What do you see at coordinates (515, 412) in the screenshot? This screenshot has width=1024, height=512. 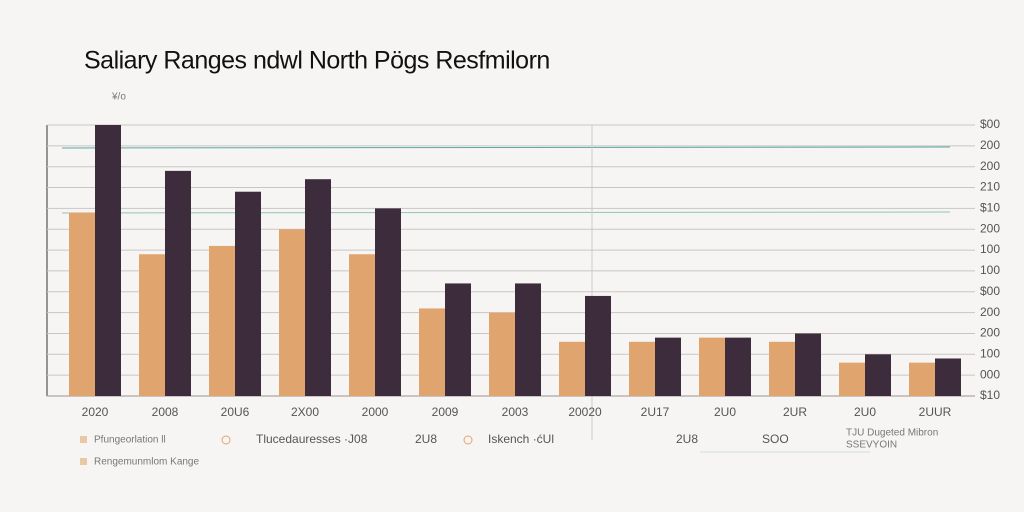 I see `x-tick-label: 2003` at bounding box center [515, 412].